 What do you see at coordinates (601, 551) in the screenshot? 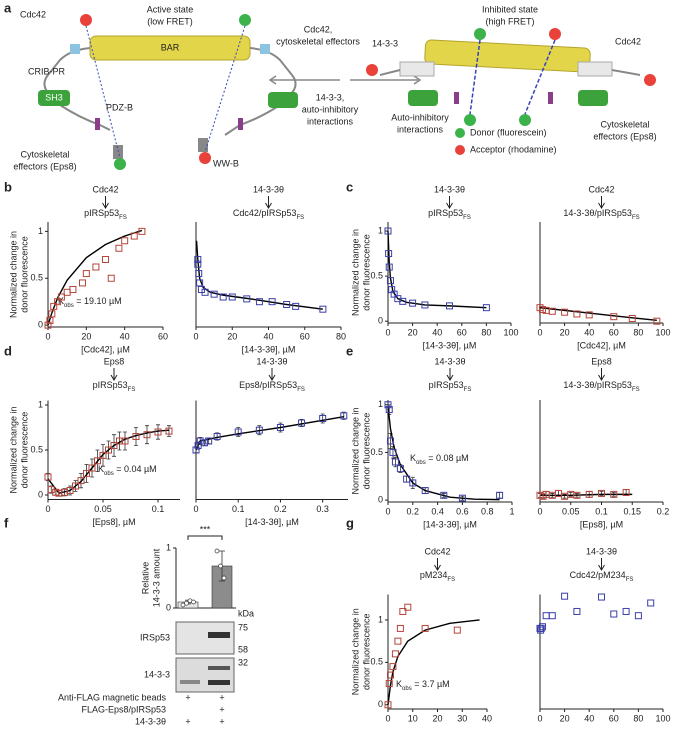
I see `header: 14-3-3θ` at bounding box center [601, 551].